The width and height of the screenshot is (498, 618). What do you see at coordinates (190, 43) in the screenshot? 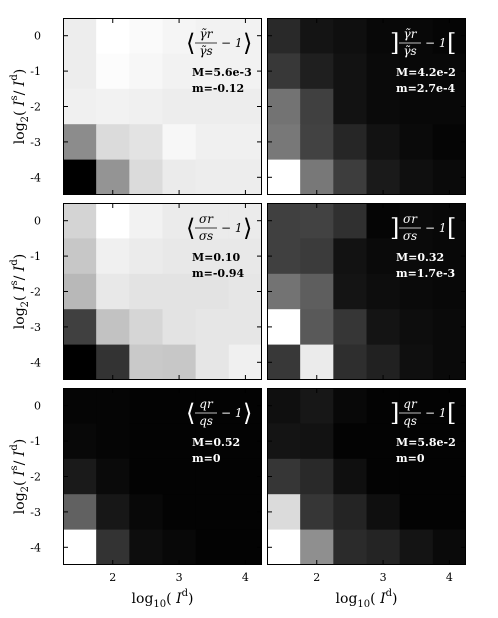
I see `bracket-left: ⟨` at bounding box center [190, 43].